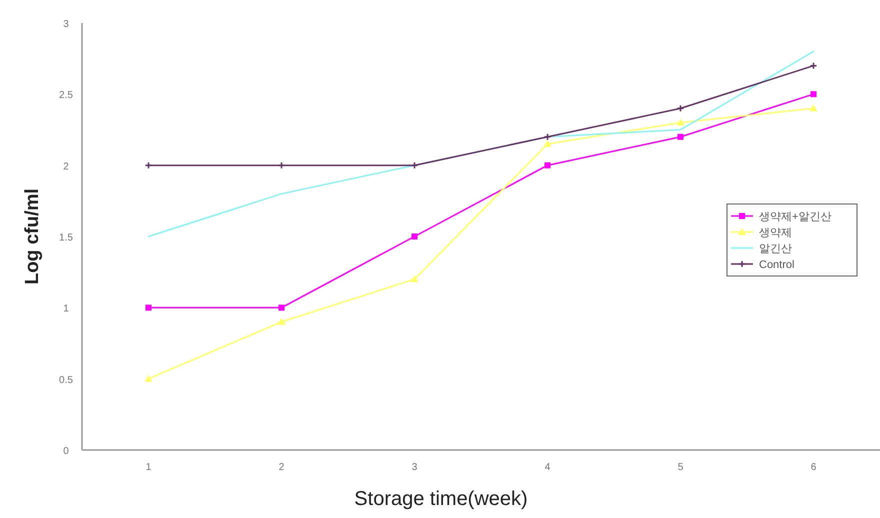 Image resolution: width=880 pixels, height=518 pixels. Describe the element at coordinates (66, 380) in the screenshot. I see `y-tick-label: 0.5` at that location.